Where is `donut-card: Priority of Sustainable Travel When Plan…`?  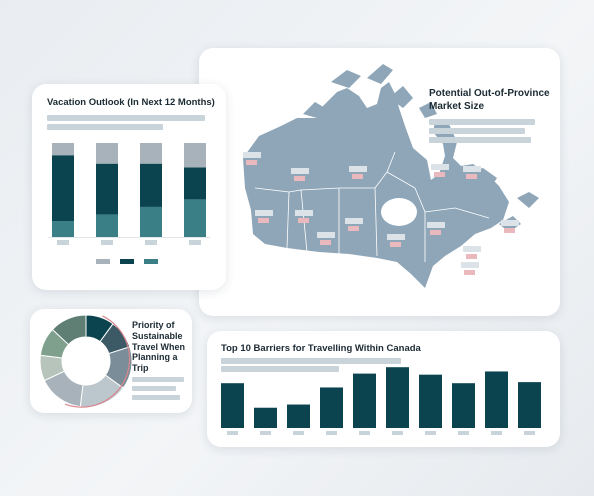 donut-card: Priority of Sustainable Travel When Plan… is located at coordinates (111, 361).